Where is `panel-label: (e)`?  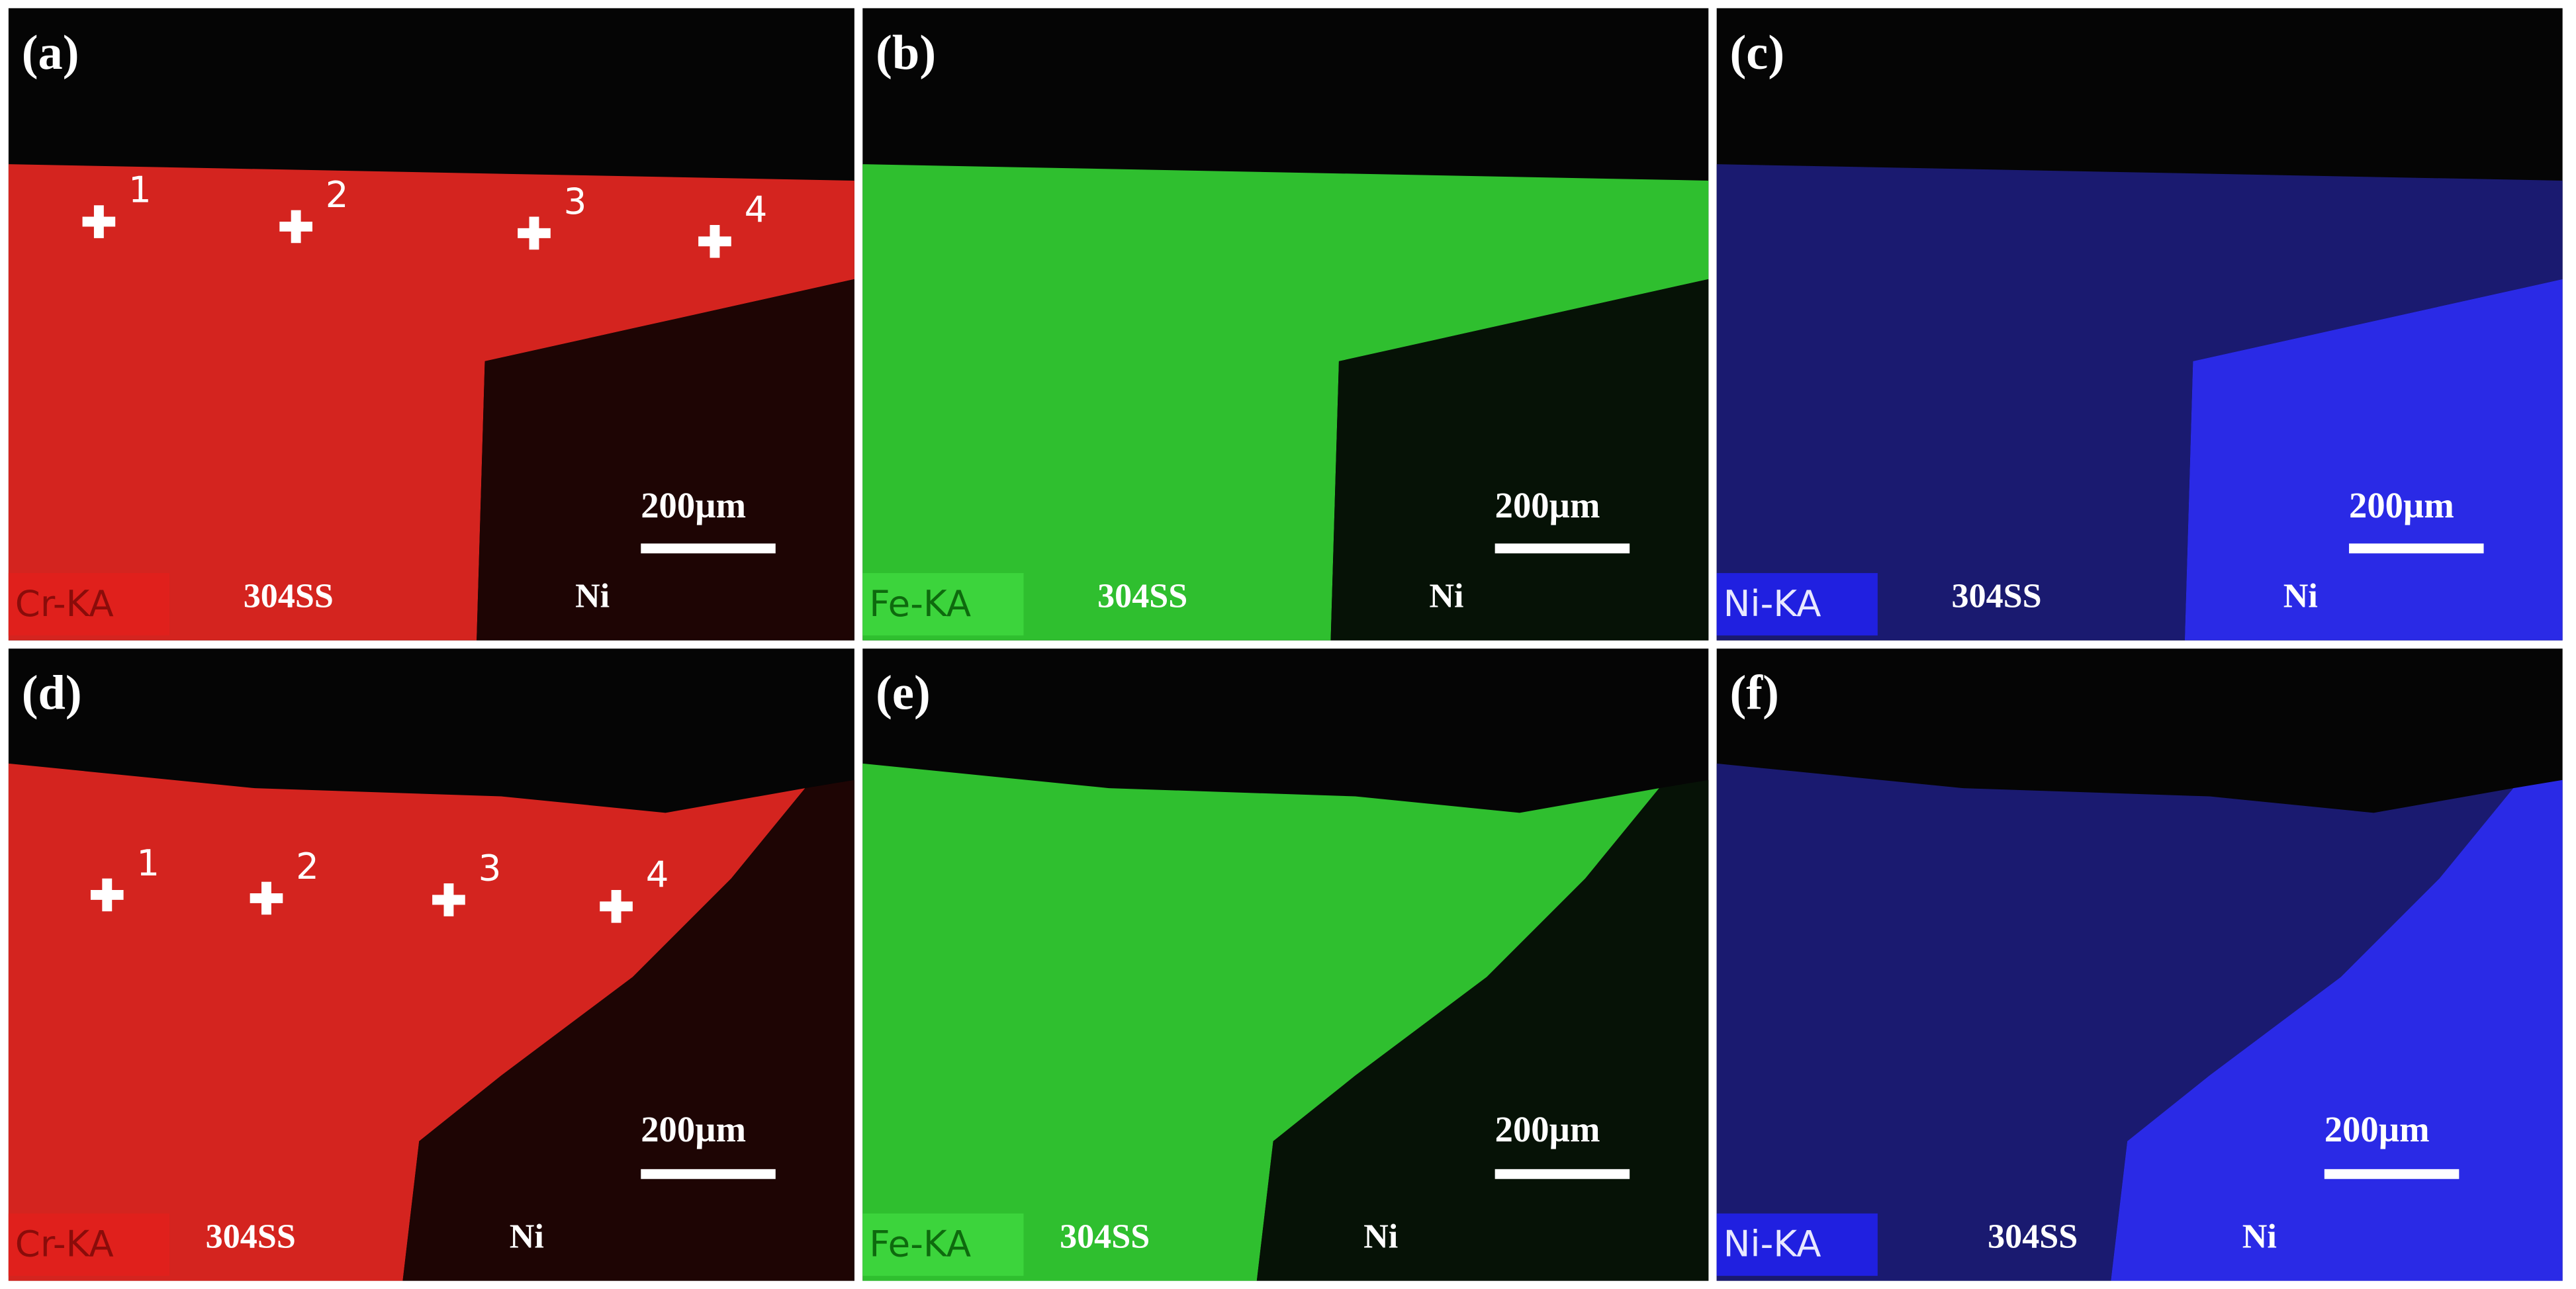 panel-label: (e) is located at coordinates (903, 693).